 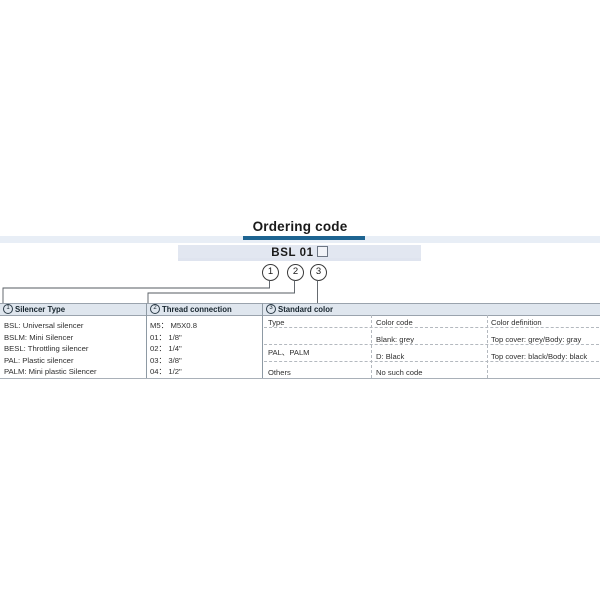 What do you see at coordinates (73, 309) in the screenshot?
I see `header-silencer-type: 1 Silencer Type` at bounding box center [73, 309].